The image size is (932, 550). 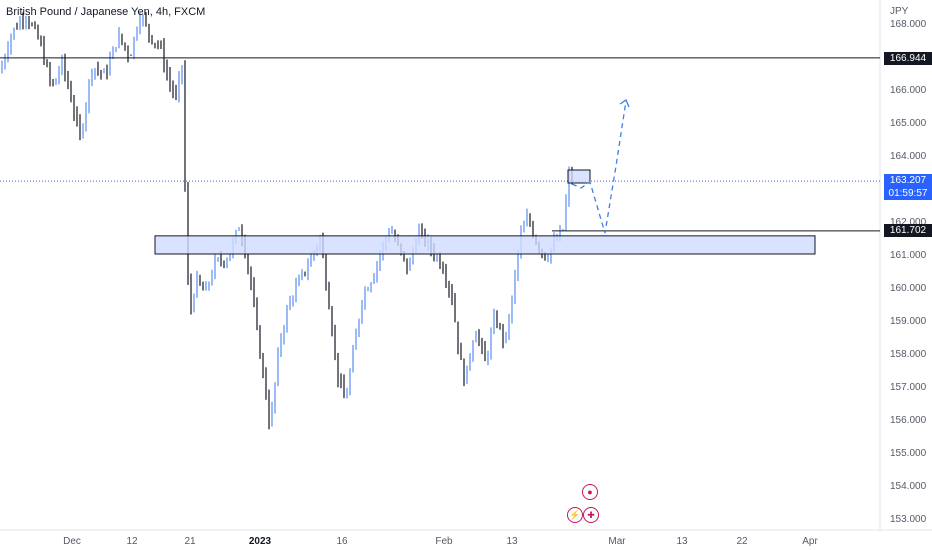 I want to click on time-tick-label: 16, so click(x=342, y=541).